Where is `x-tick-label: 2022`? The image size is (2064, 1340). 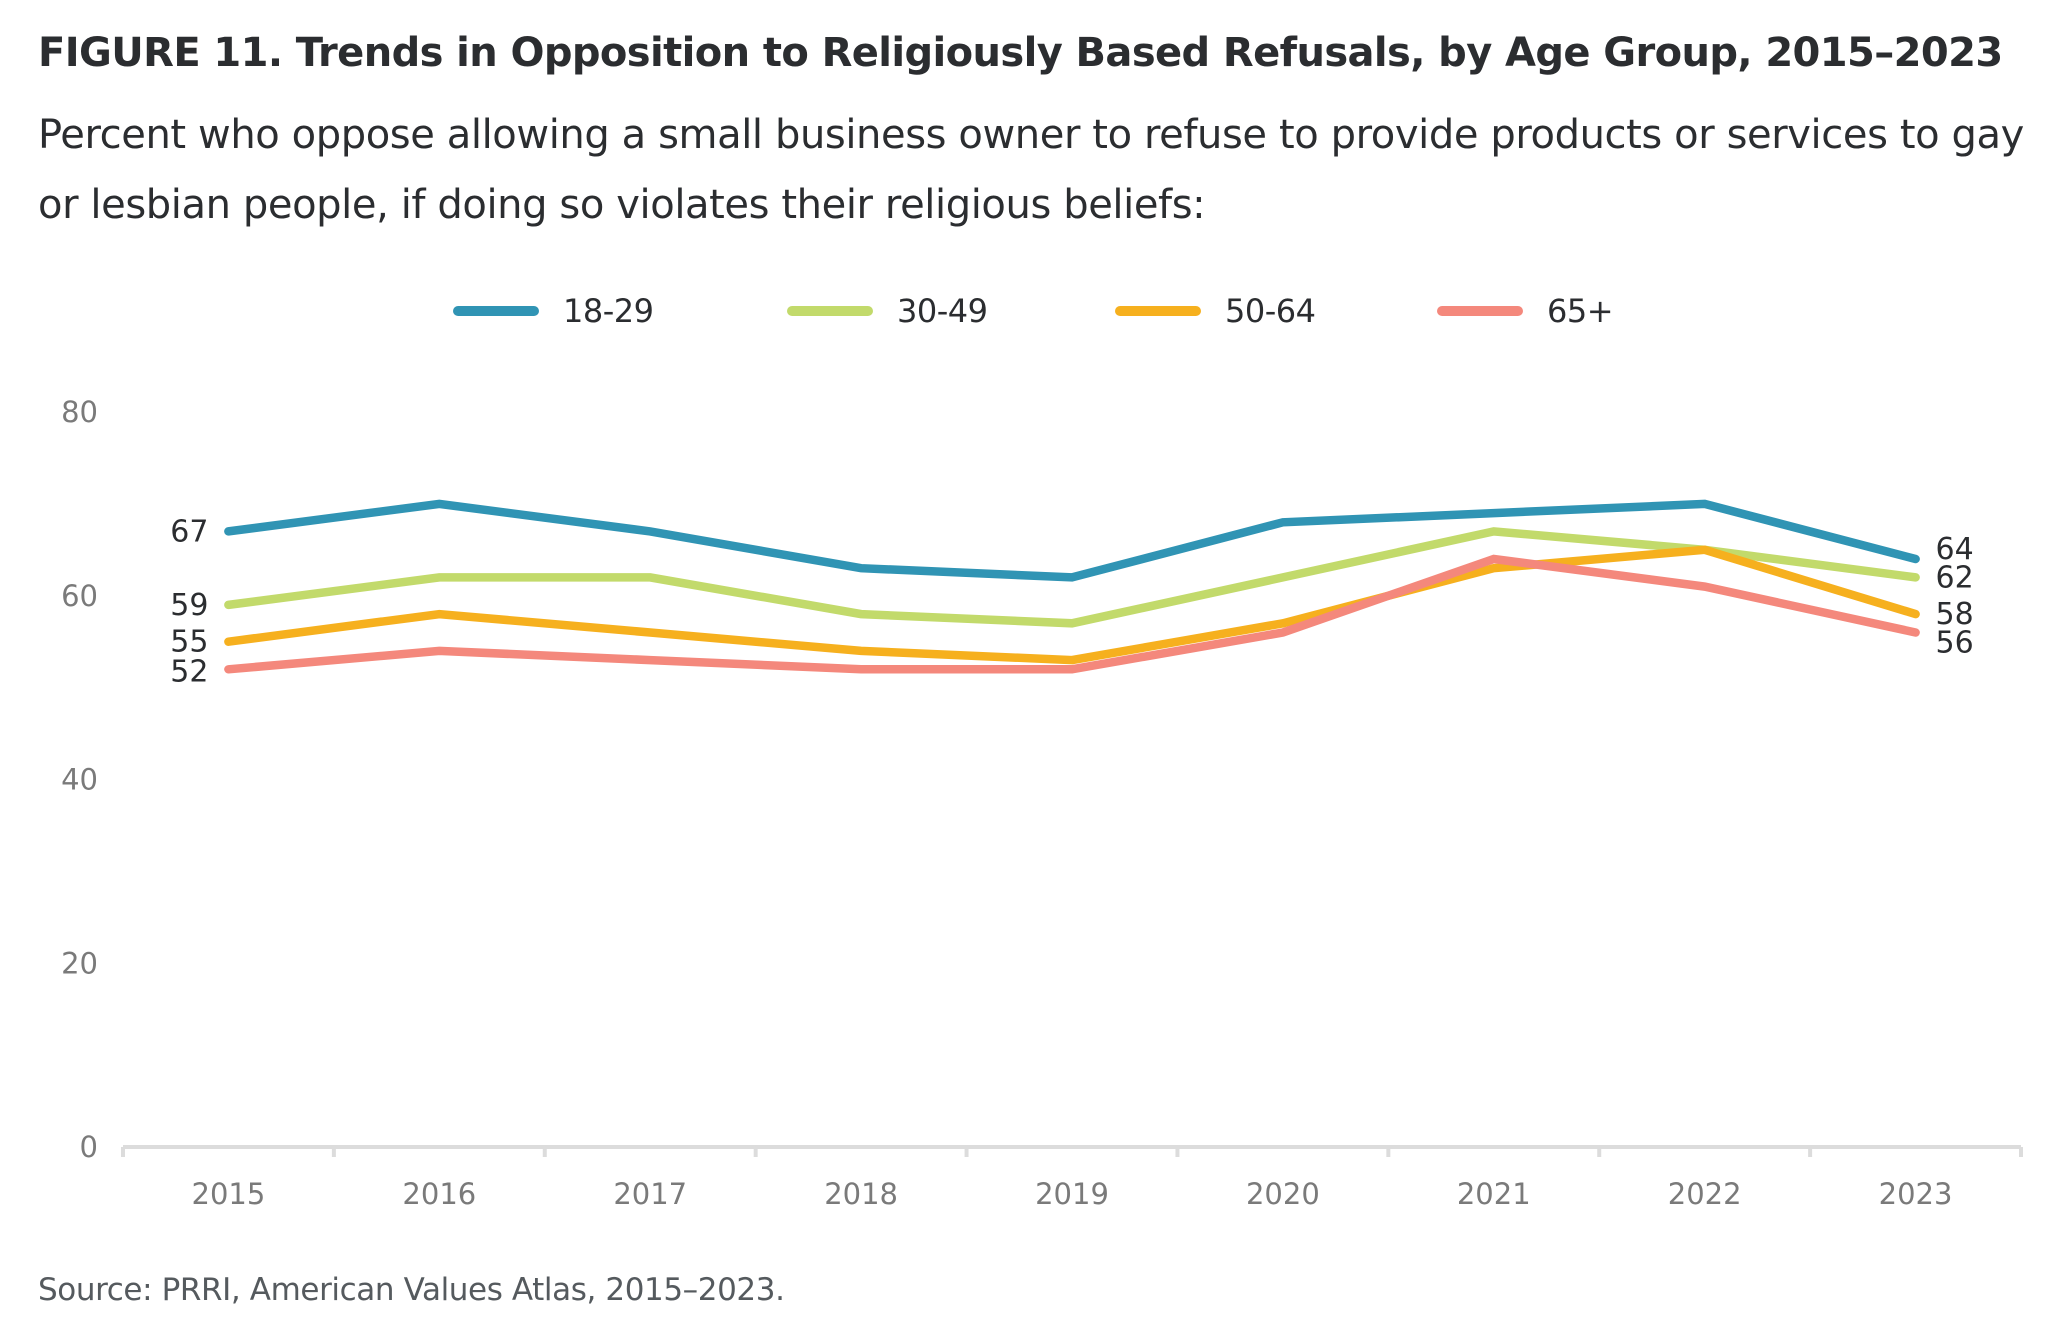
x-tick-label: 2022 is located at coordinates (1705, 1194).